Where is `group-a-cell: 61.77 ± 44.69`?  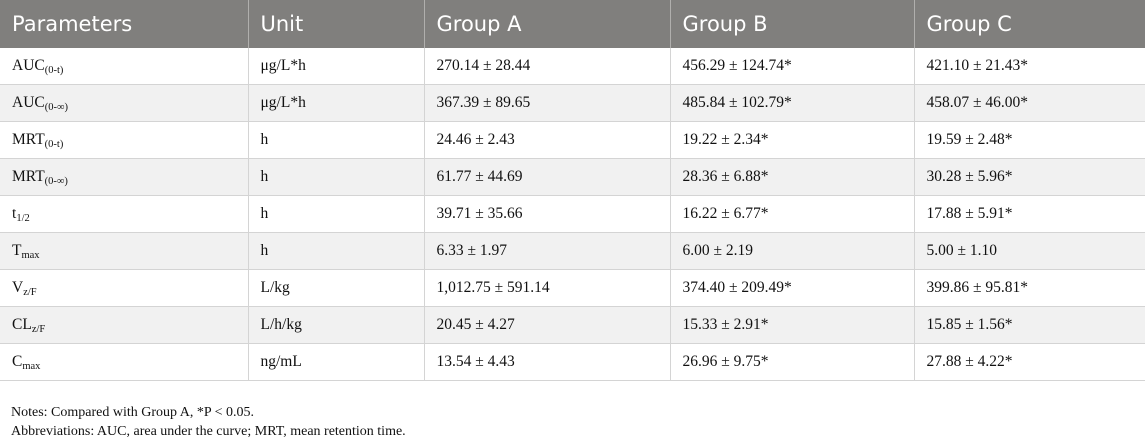 group-a-cell: 61.77 ± 44.69 is located at coordinates (547, 177).